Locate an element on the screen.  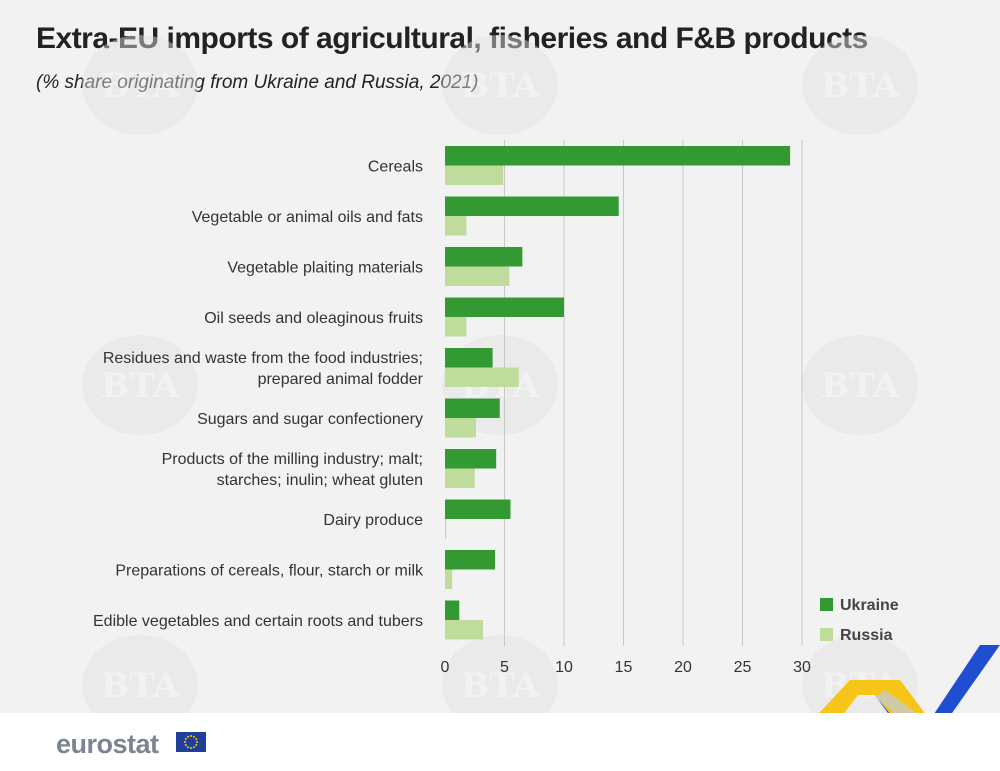
footer: eurostat is located at coordinates (500, 742).